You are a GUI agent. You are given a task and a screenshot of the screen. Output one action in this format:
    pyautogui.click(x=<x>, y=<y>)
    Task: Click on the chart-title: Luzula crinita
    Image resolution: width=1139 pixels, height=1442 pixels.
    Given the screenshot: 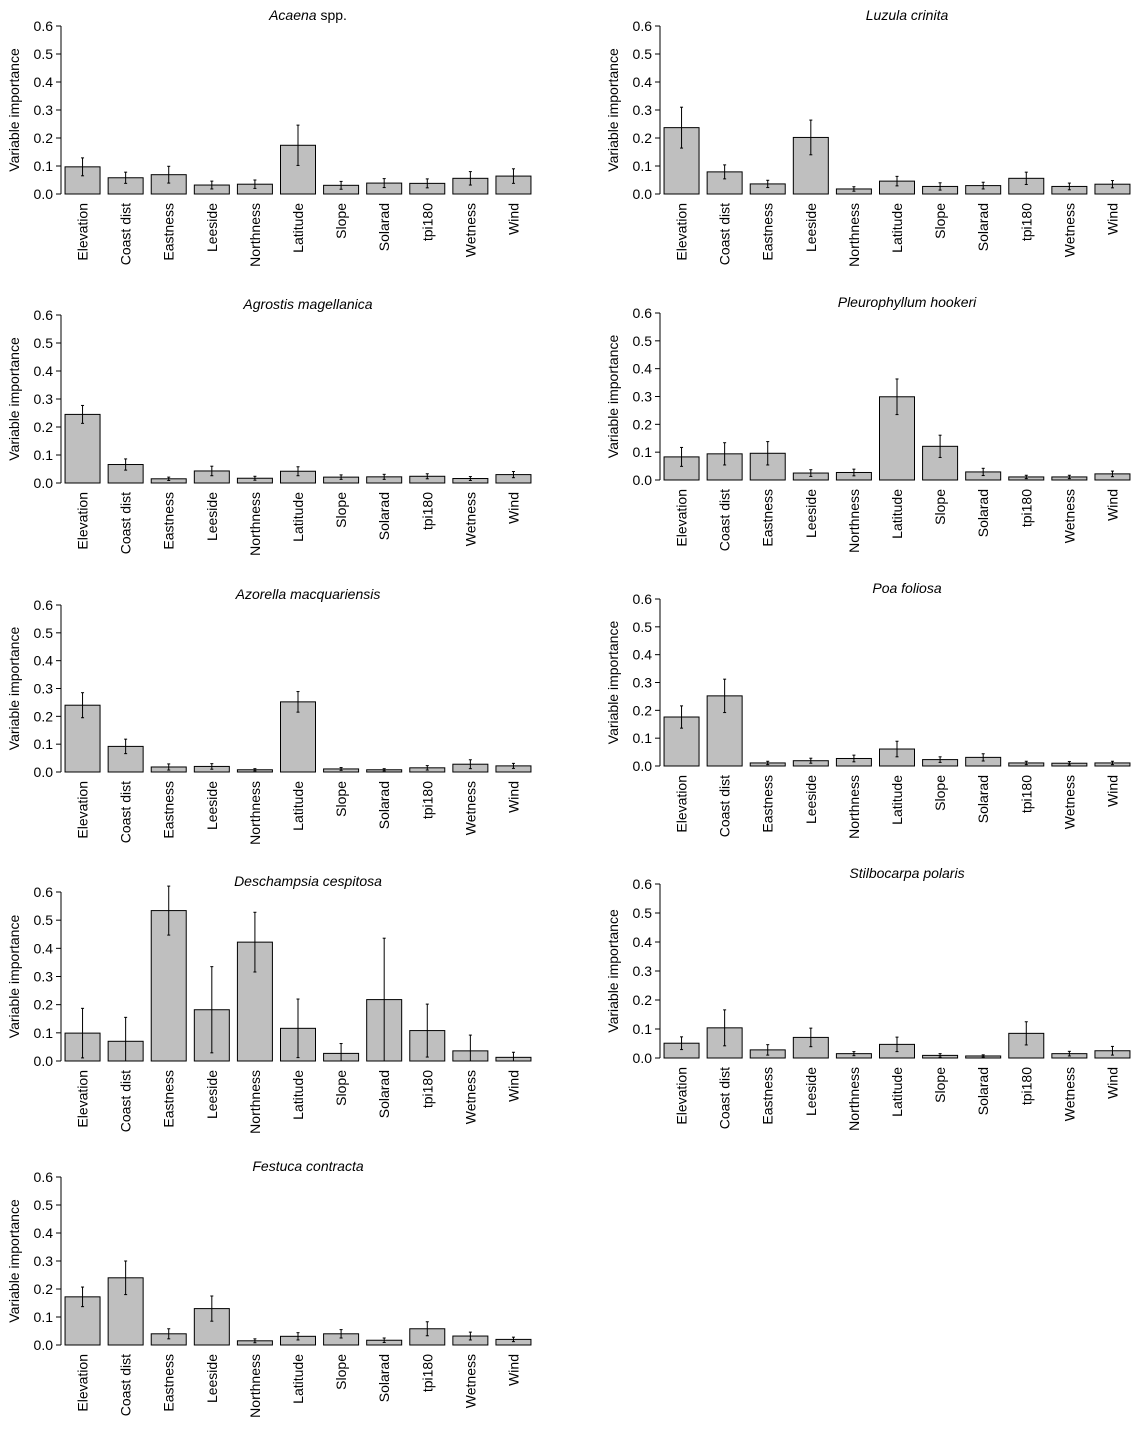 What is the action you would take?
    pyautogui.click(x=907, y=15)
    